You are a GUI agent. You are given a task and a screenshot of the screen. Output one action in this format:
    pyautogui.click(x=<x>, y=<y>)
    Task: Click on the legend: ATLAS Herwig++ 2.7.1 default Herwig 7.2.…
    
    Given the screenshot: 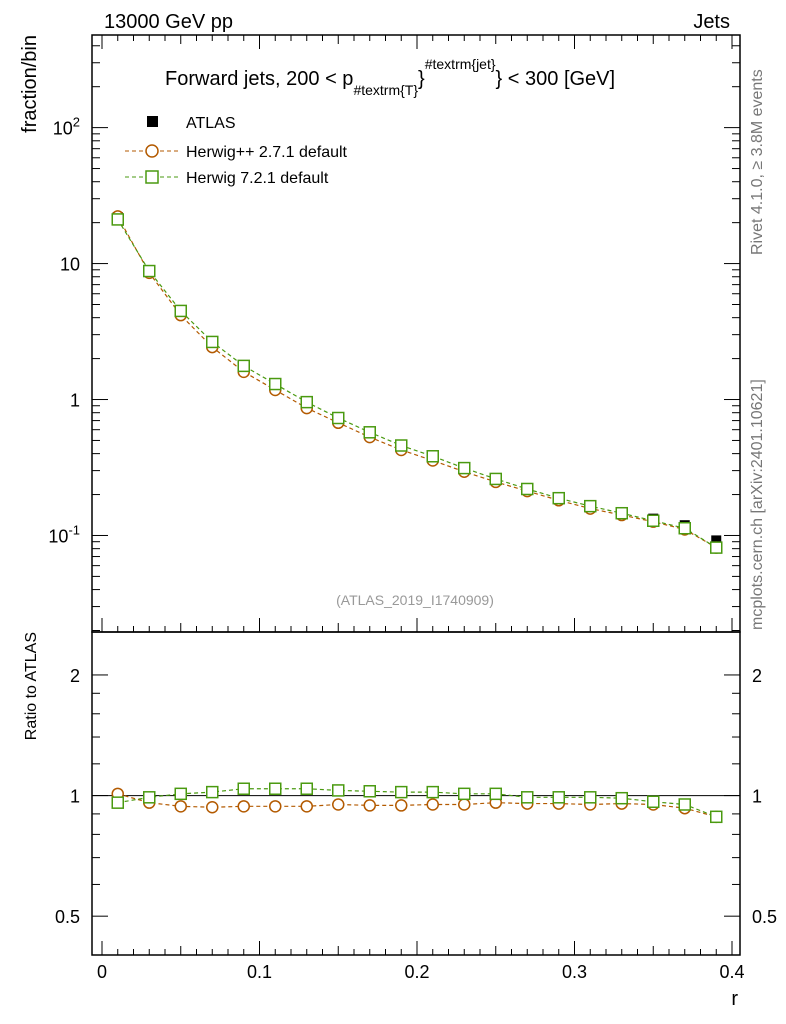 What is the action you would take?
    pyautogui.click(x=236, y=151)
    